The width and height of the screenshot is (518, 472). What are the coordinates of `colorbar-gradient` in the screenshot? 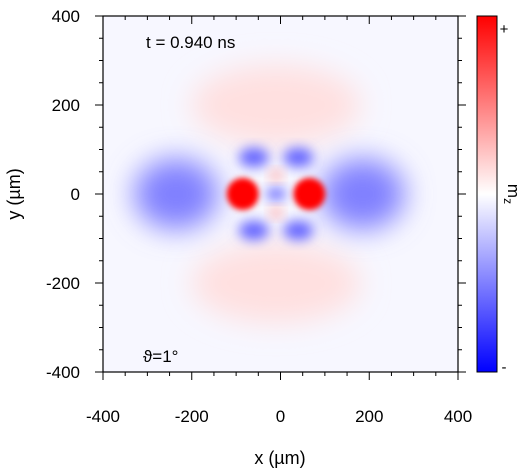 It's located at (487, 194).